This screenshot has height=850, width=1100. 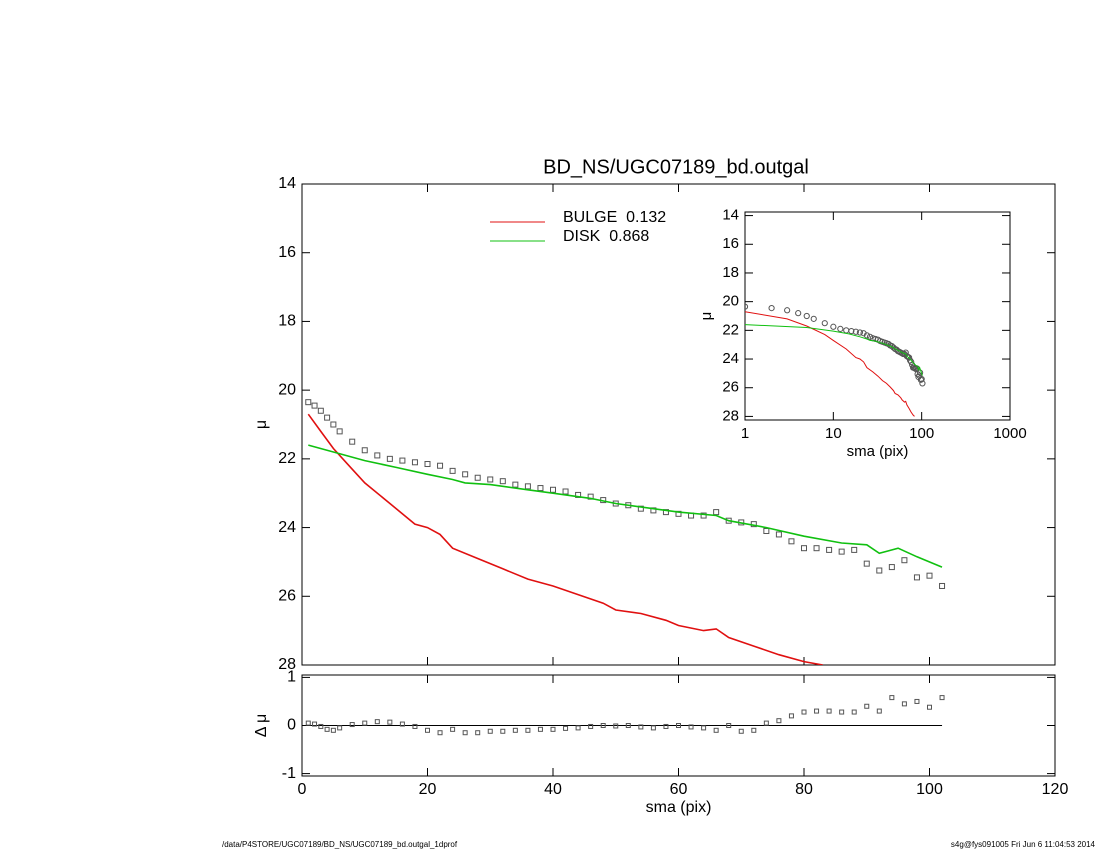 What do you see at coordinates (730, 415) in the screenshot?
I see `y-tick-label: 28` at bounding box center [730, 415].